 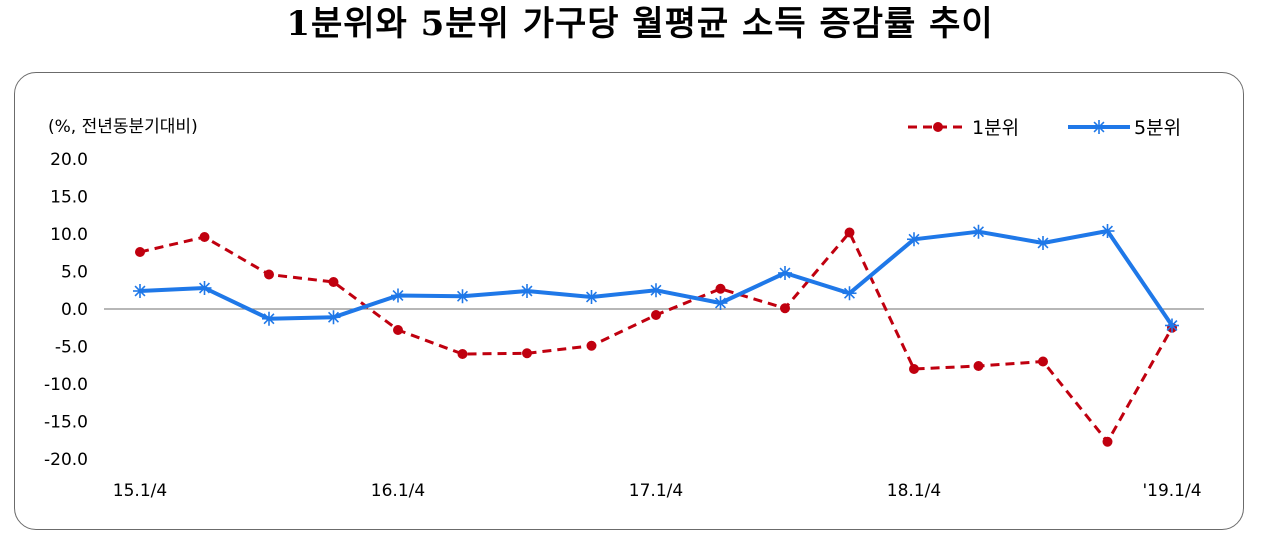 What do you see at coordinates (66, 385) in the screenshot?
I see `y-tick-label: -10.0` at bounding box center [66, 385].